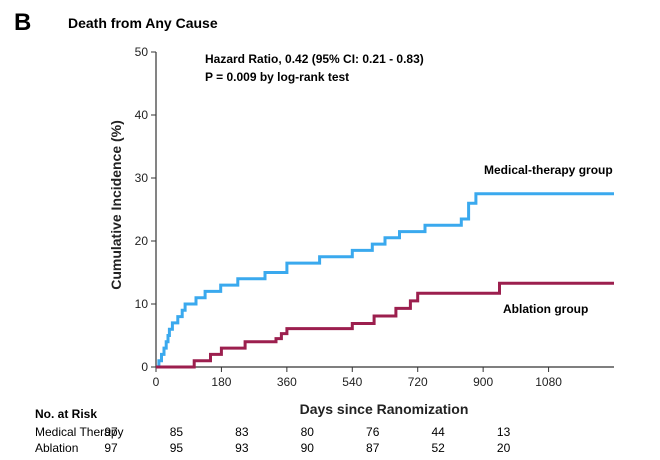 Image resolution: width=660 pixels, height=460 pixels. What do you see at coordinates (242, 448) in the screenshot?
I see `risk-value-ablation: 93` at bounding box center [242, 448].